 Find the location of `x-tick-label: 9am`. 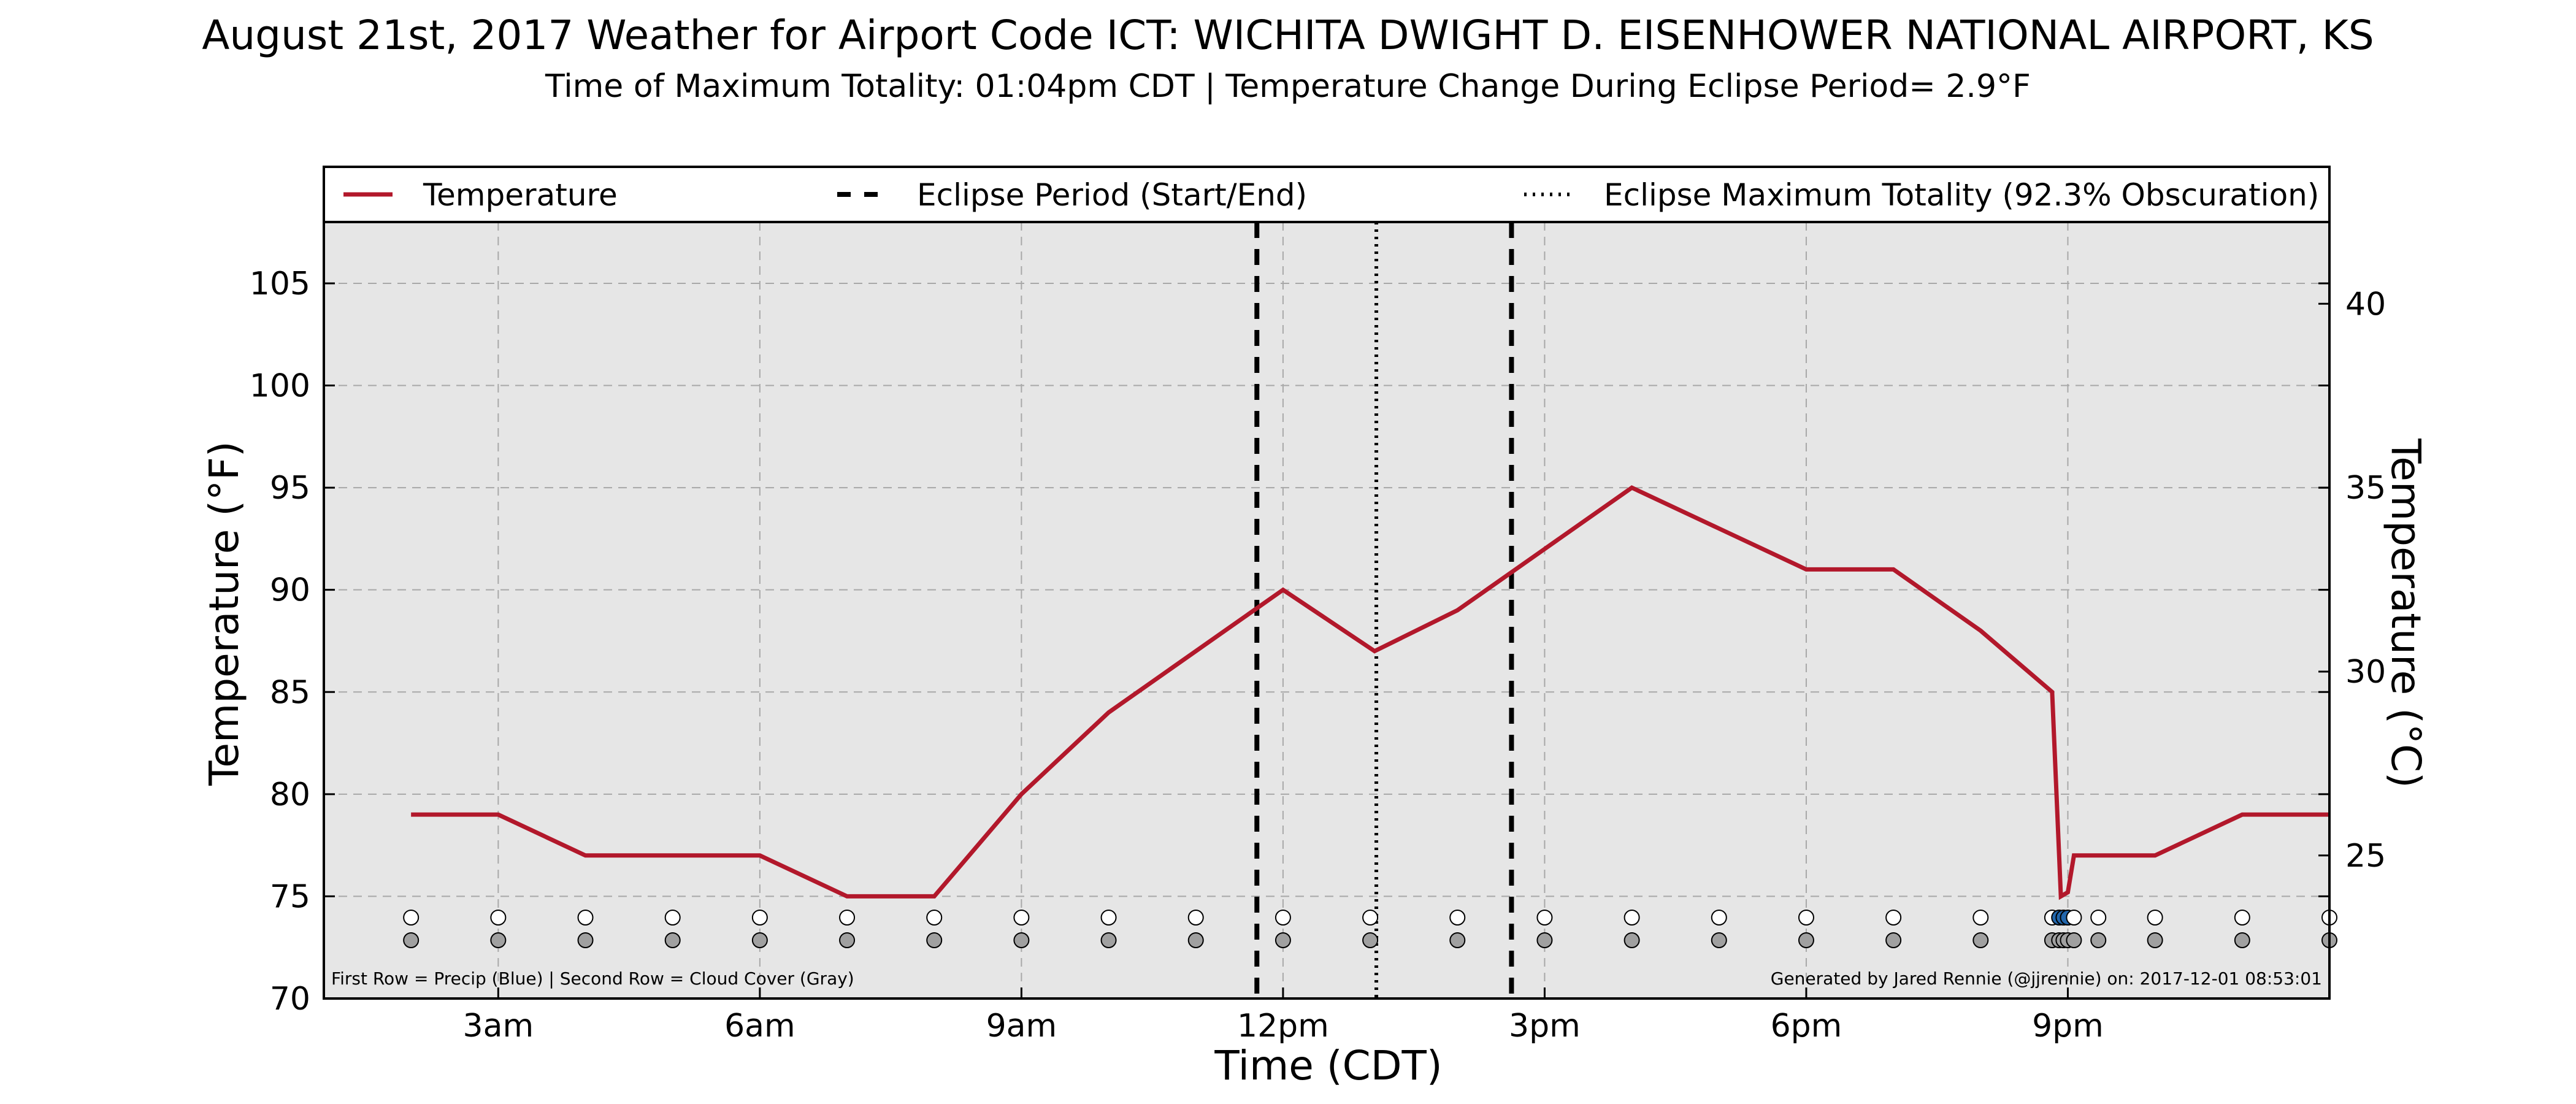

x-tick-label: 9am is located at coordinates (1021, 1026).